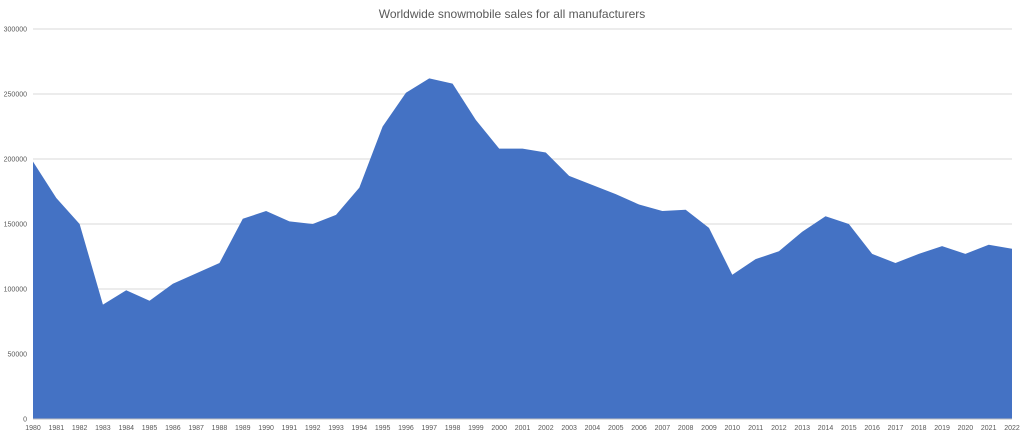 This screenshot has width=1024, height=433. Describe the element at coordinates (476, 428) in the screenshot. I see `x-tick-label: 1999` at that location.